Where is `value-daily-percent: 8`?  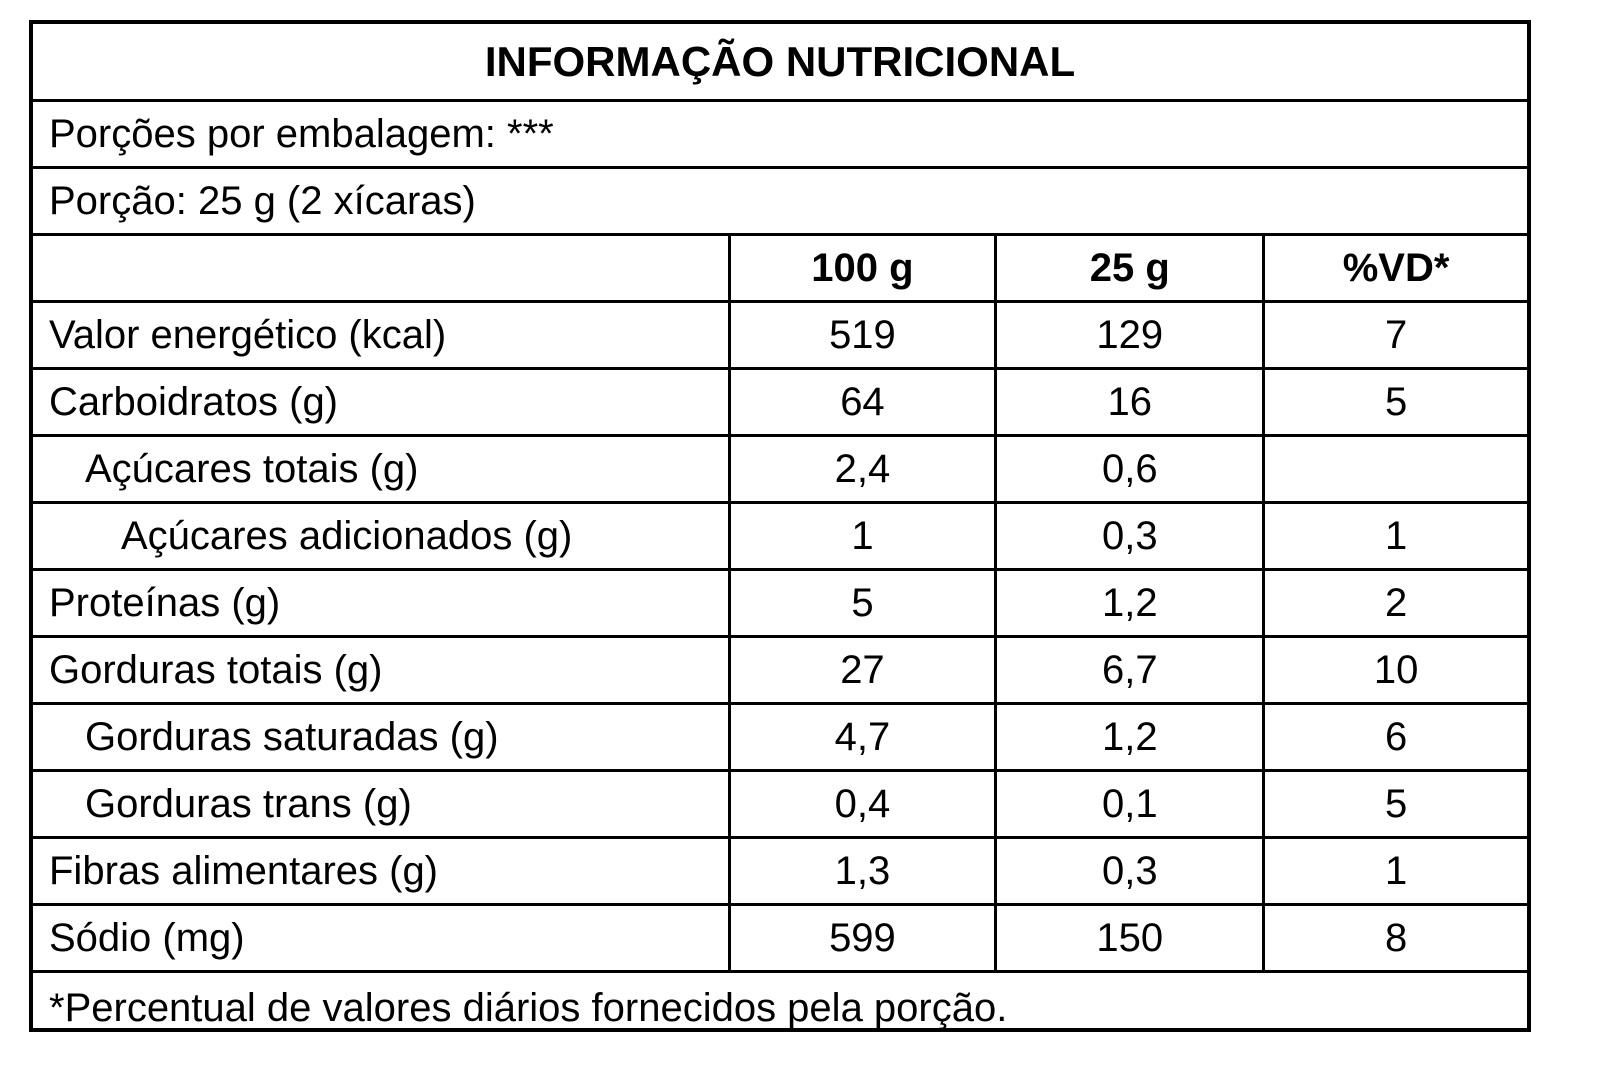
value-daily-percent: 8 is located at coordinates (1396, 937).